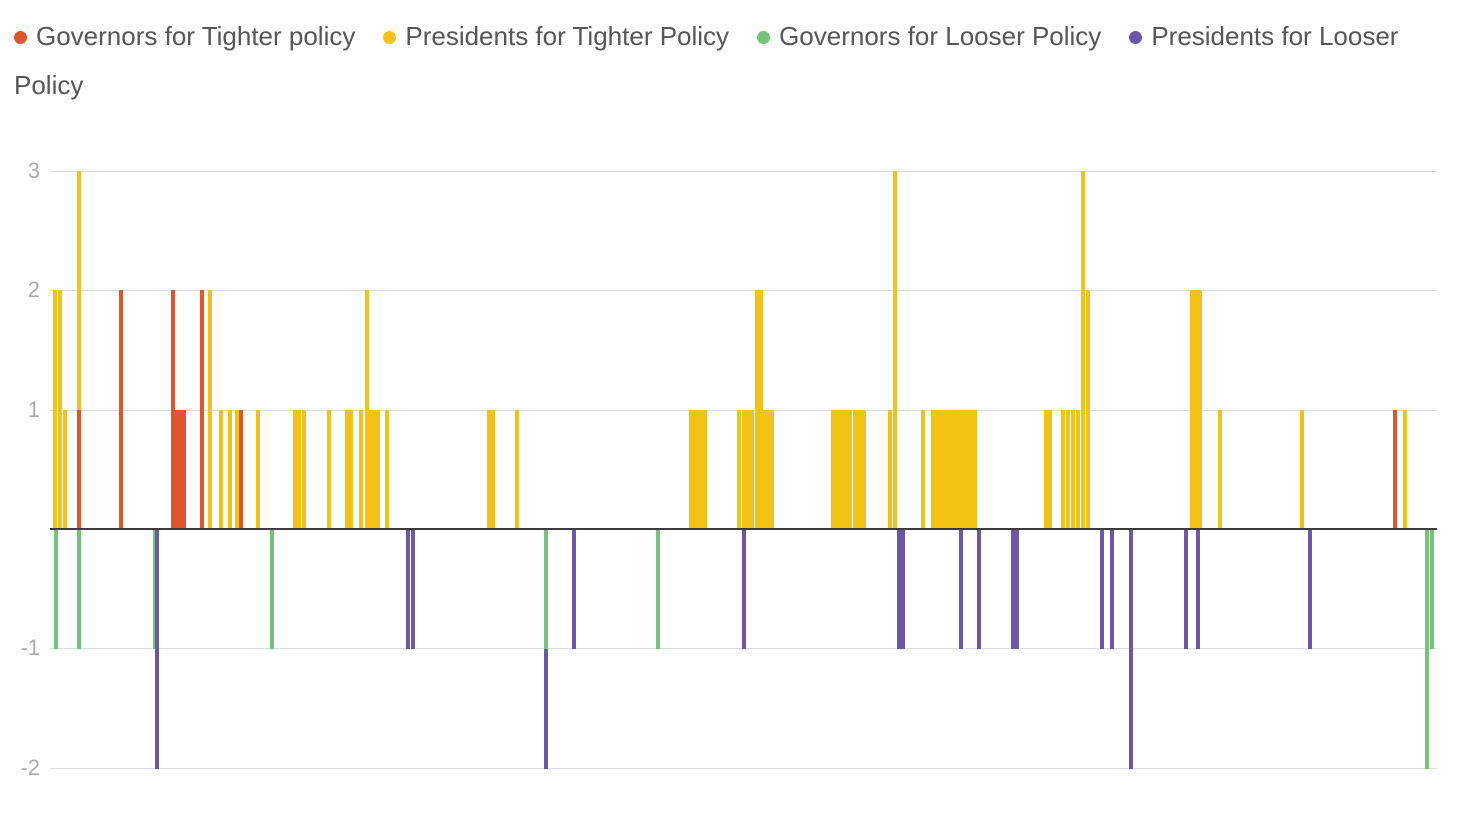 Image resolution: width=1478 pixels, height=814 pixels. I want to click on y-axis-tick-label: -1, so click(30, 647).